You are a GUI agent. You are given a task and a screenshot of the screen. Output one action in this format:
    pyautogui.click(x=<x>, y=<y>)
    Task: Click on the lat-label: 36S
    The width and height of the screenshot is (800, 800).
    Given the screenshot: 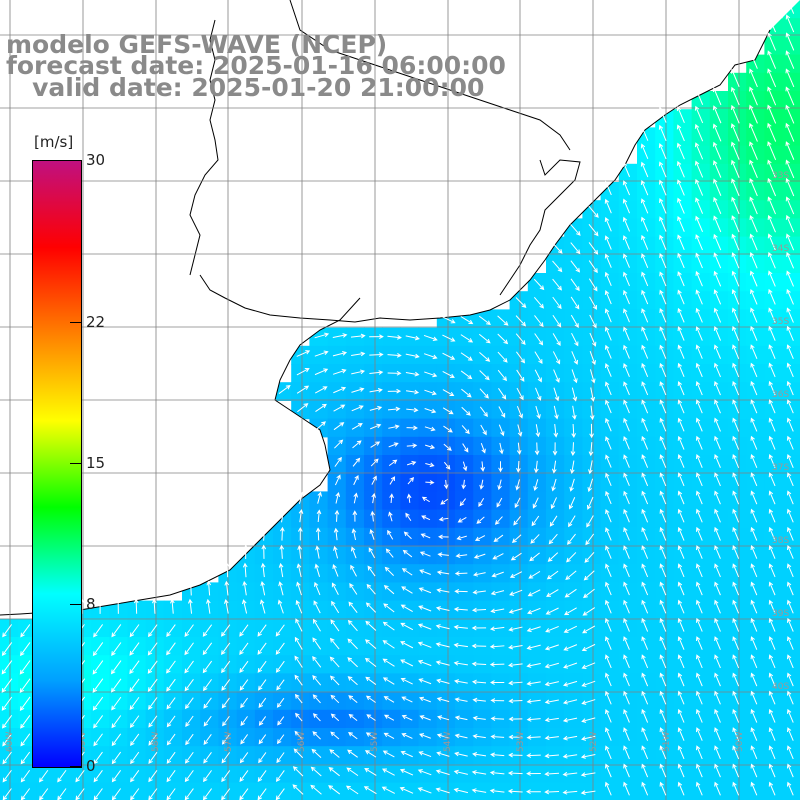 What is the action you would take?
    pyautogui.click(x=780, y=395)
    